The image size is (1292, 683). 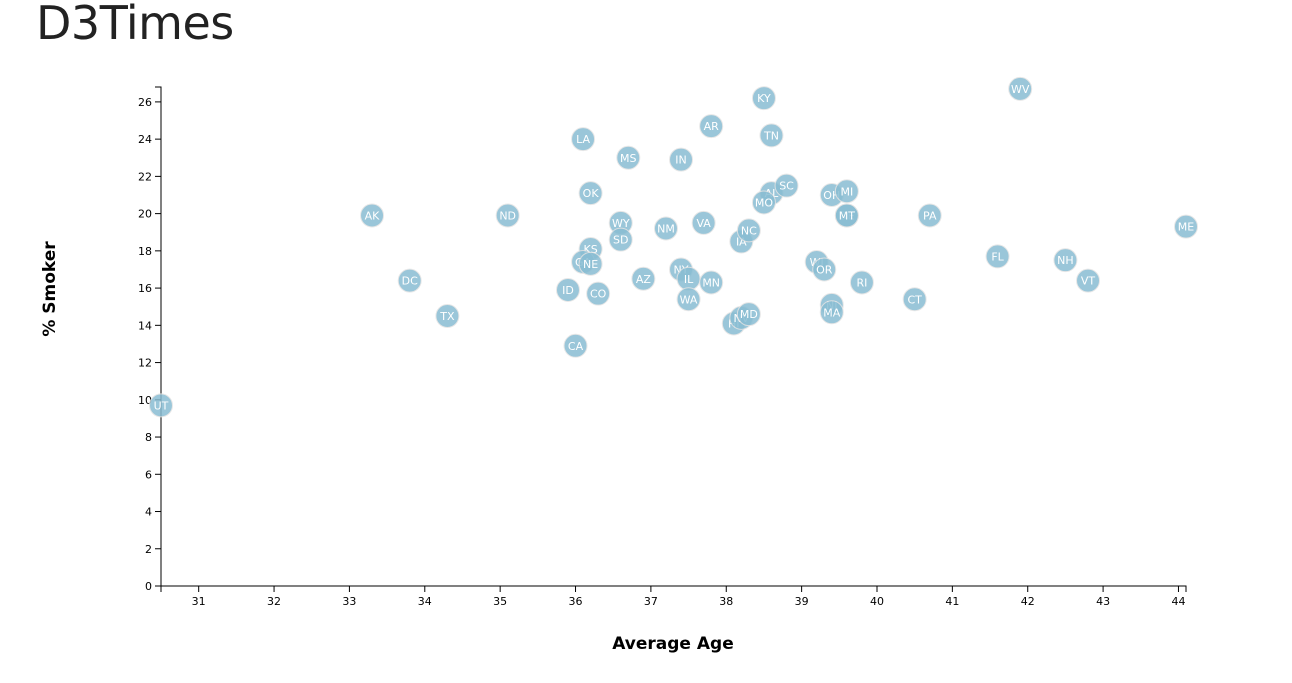 I want to click on state-point-ok: OK, so click(x=590, y=193).